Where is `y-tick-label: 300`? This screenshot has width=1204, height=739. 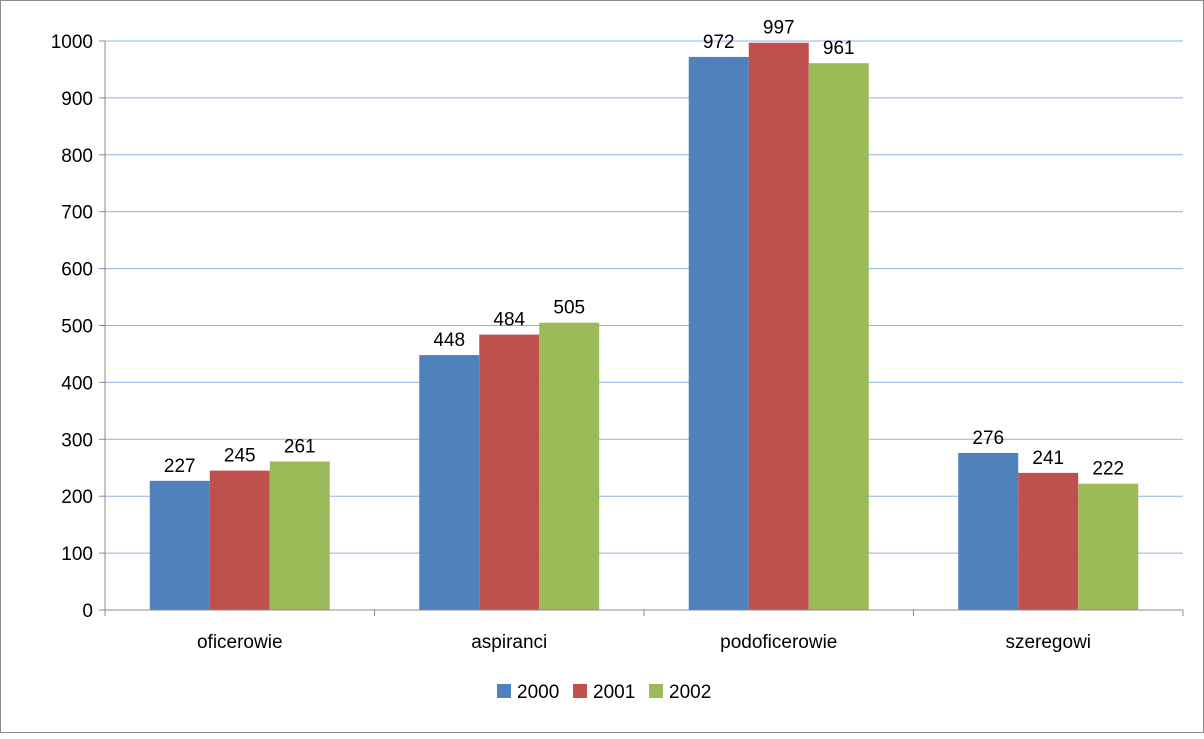 y-tick-label: 300 is located at coordinates (77, 440).